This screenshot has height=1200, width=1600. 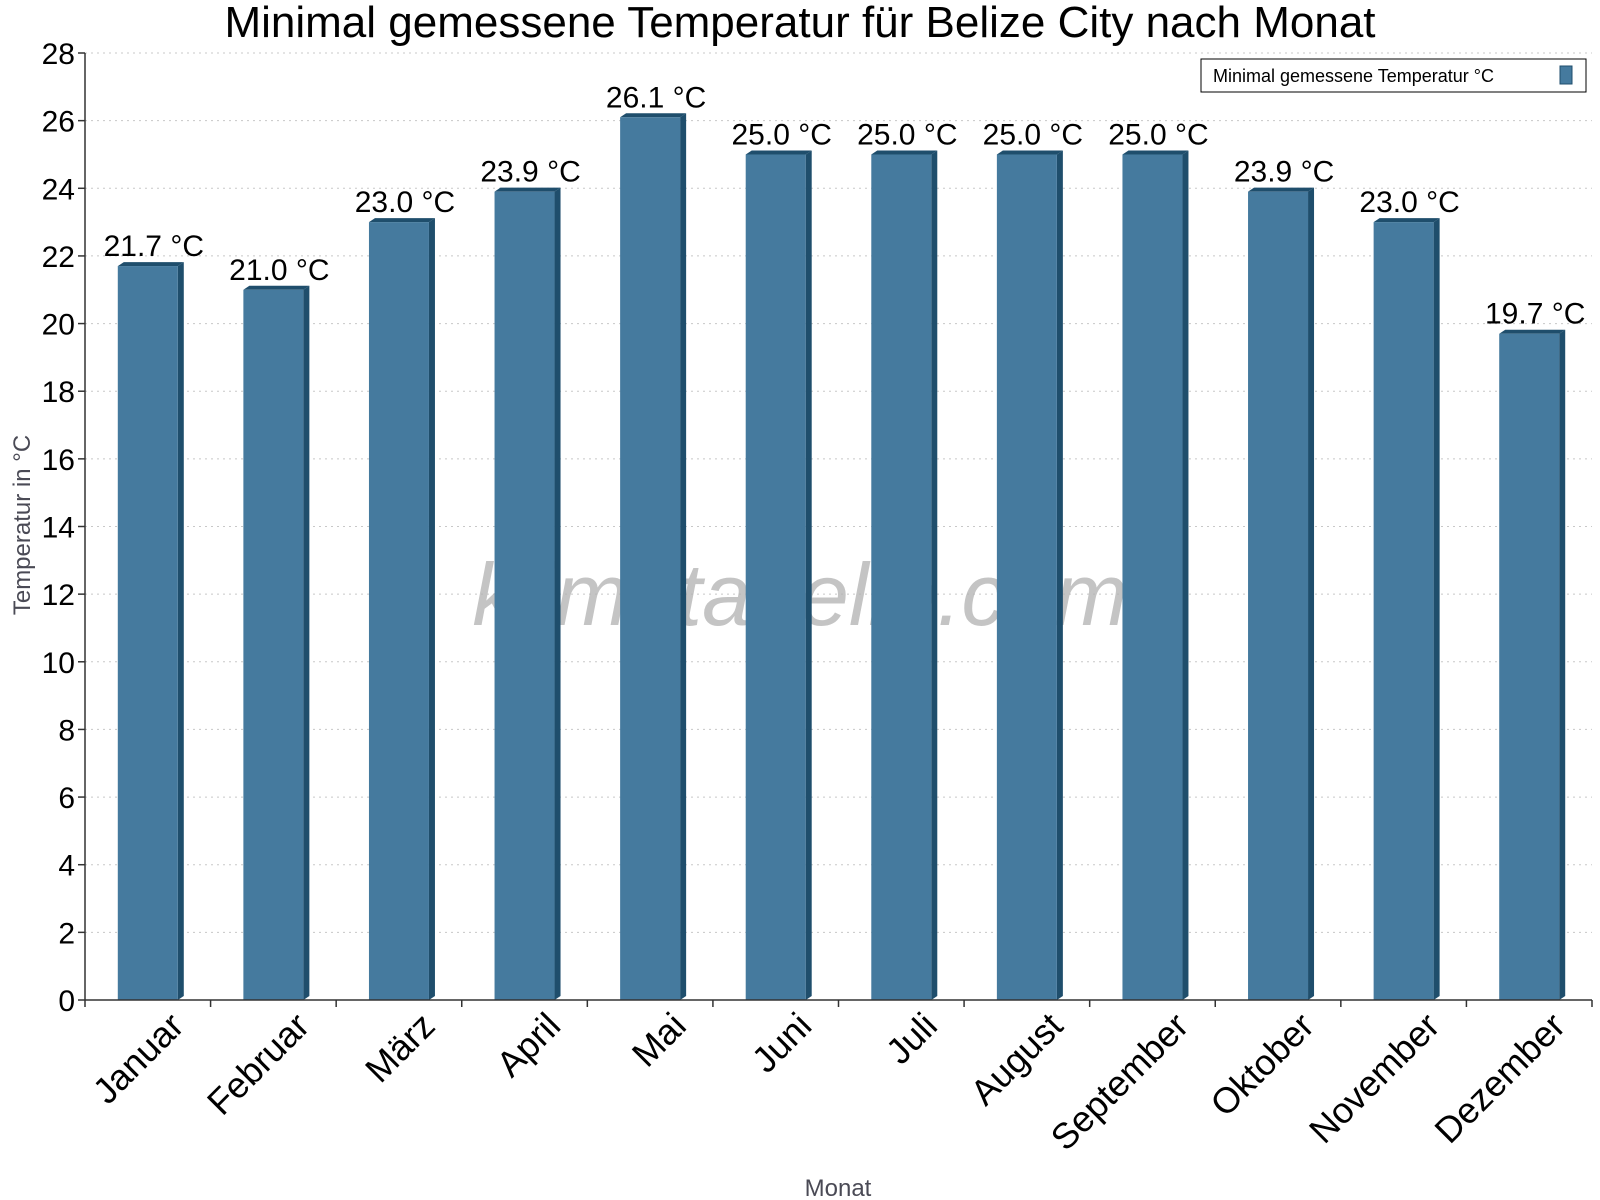 I want to click on data-label: 19.7 °C, so click(x=1535, y=314).